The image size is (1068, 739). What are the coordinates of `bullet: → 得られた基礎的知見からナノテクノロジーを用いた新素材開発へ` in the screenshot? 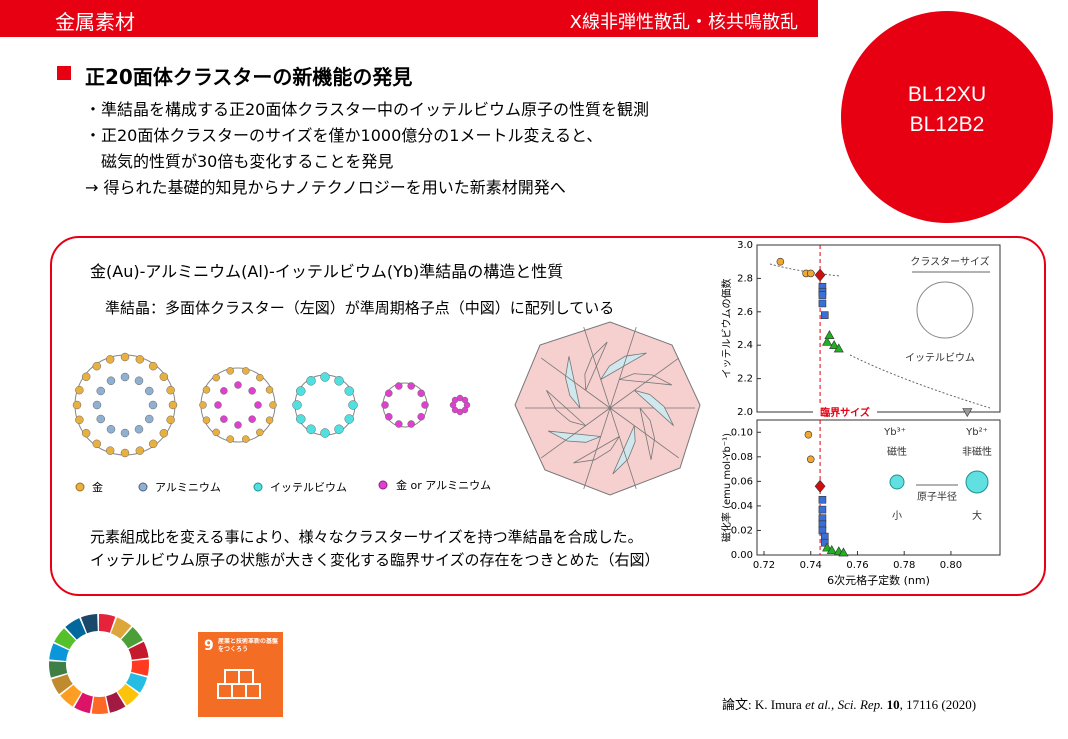 It's located at (325, 187).